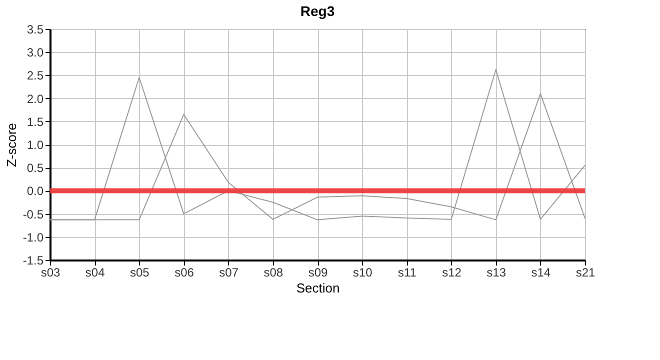 Image resolution: width=660 pixels, height=360 pixels. Describe the element at coordinates (496, 273) in the screenshot. I see `x-tick-label: s13` at that location.